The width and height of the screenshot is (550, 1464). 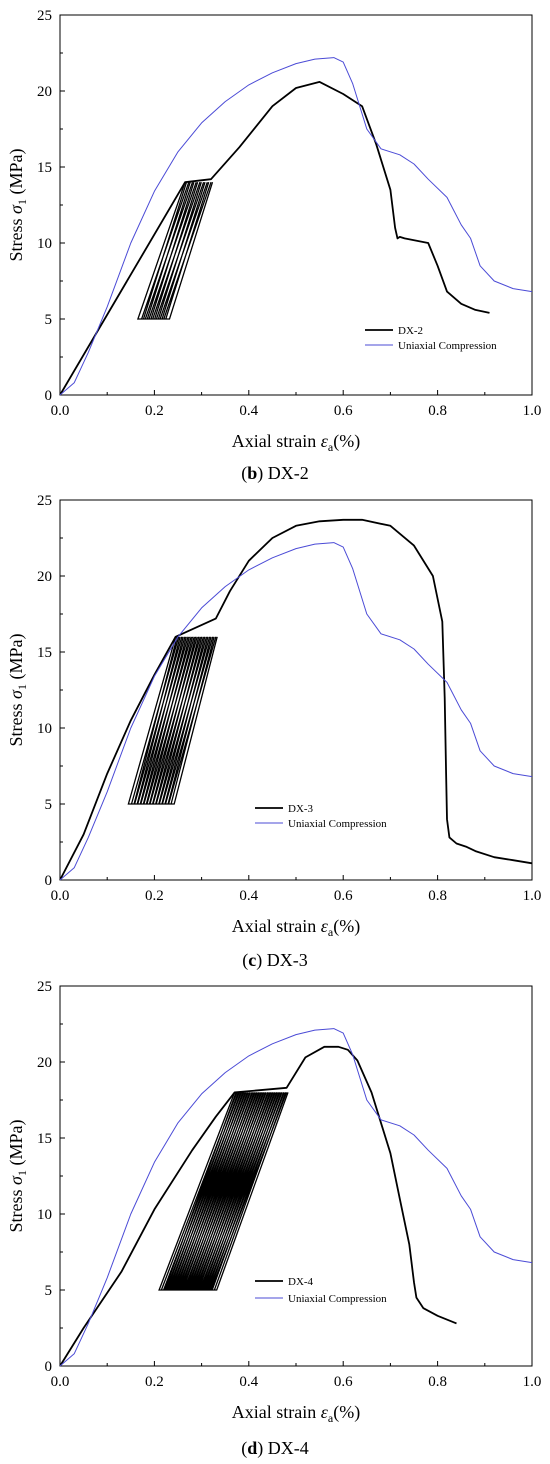 What do you see at coordinates (252, 1448) in the screenshot?
I see `caption-letter: d` at bounding box center [252, 1448].